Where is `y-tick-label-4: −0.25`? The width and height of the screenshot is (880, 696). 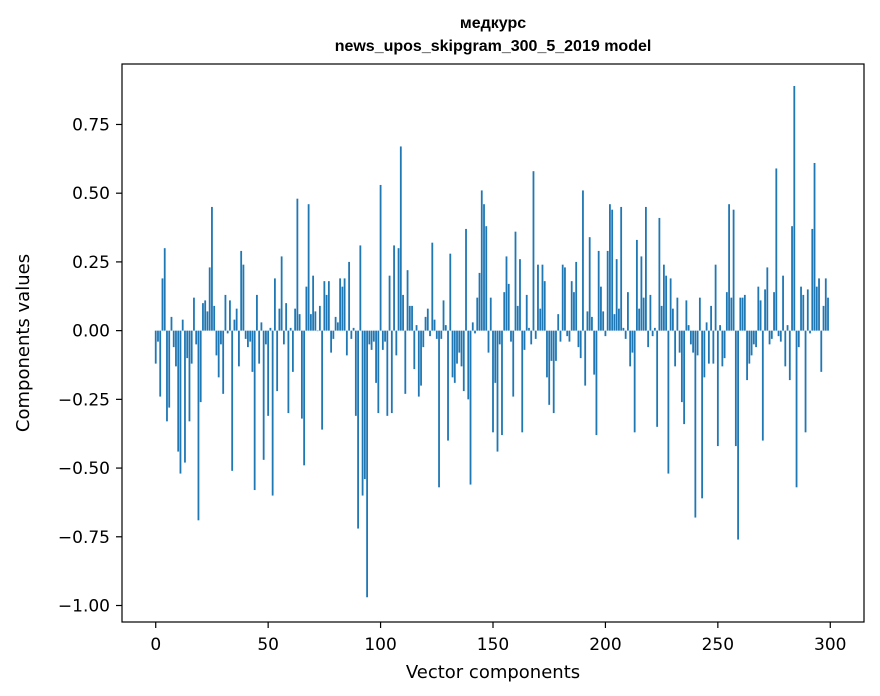
y-tick-label-4: −0.25 is located at coordinates (84, 400).